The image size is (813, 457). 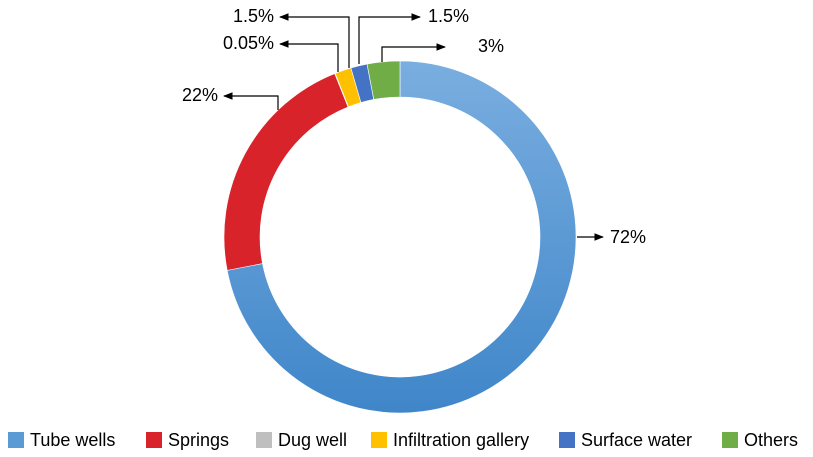 What do you see at coordinates (461, 440) in the screenshot?
I see `legend-label: Infiltration gallery` at bounding box center [461, 440].